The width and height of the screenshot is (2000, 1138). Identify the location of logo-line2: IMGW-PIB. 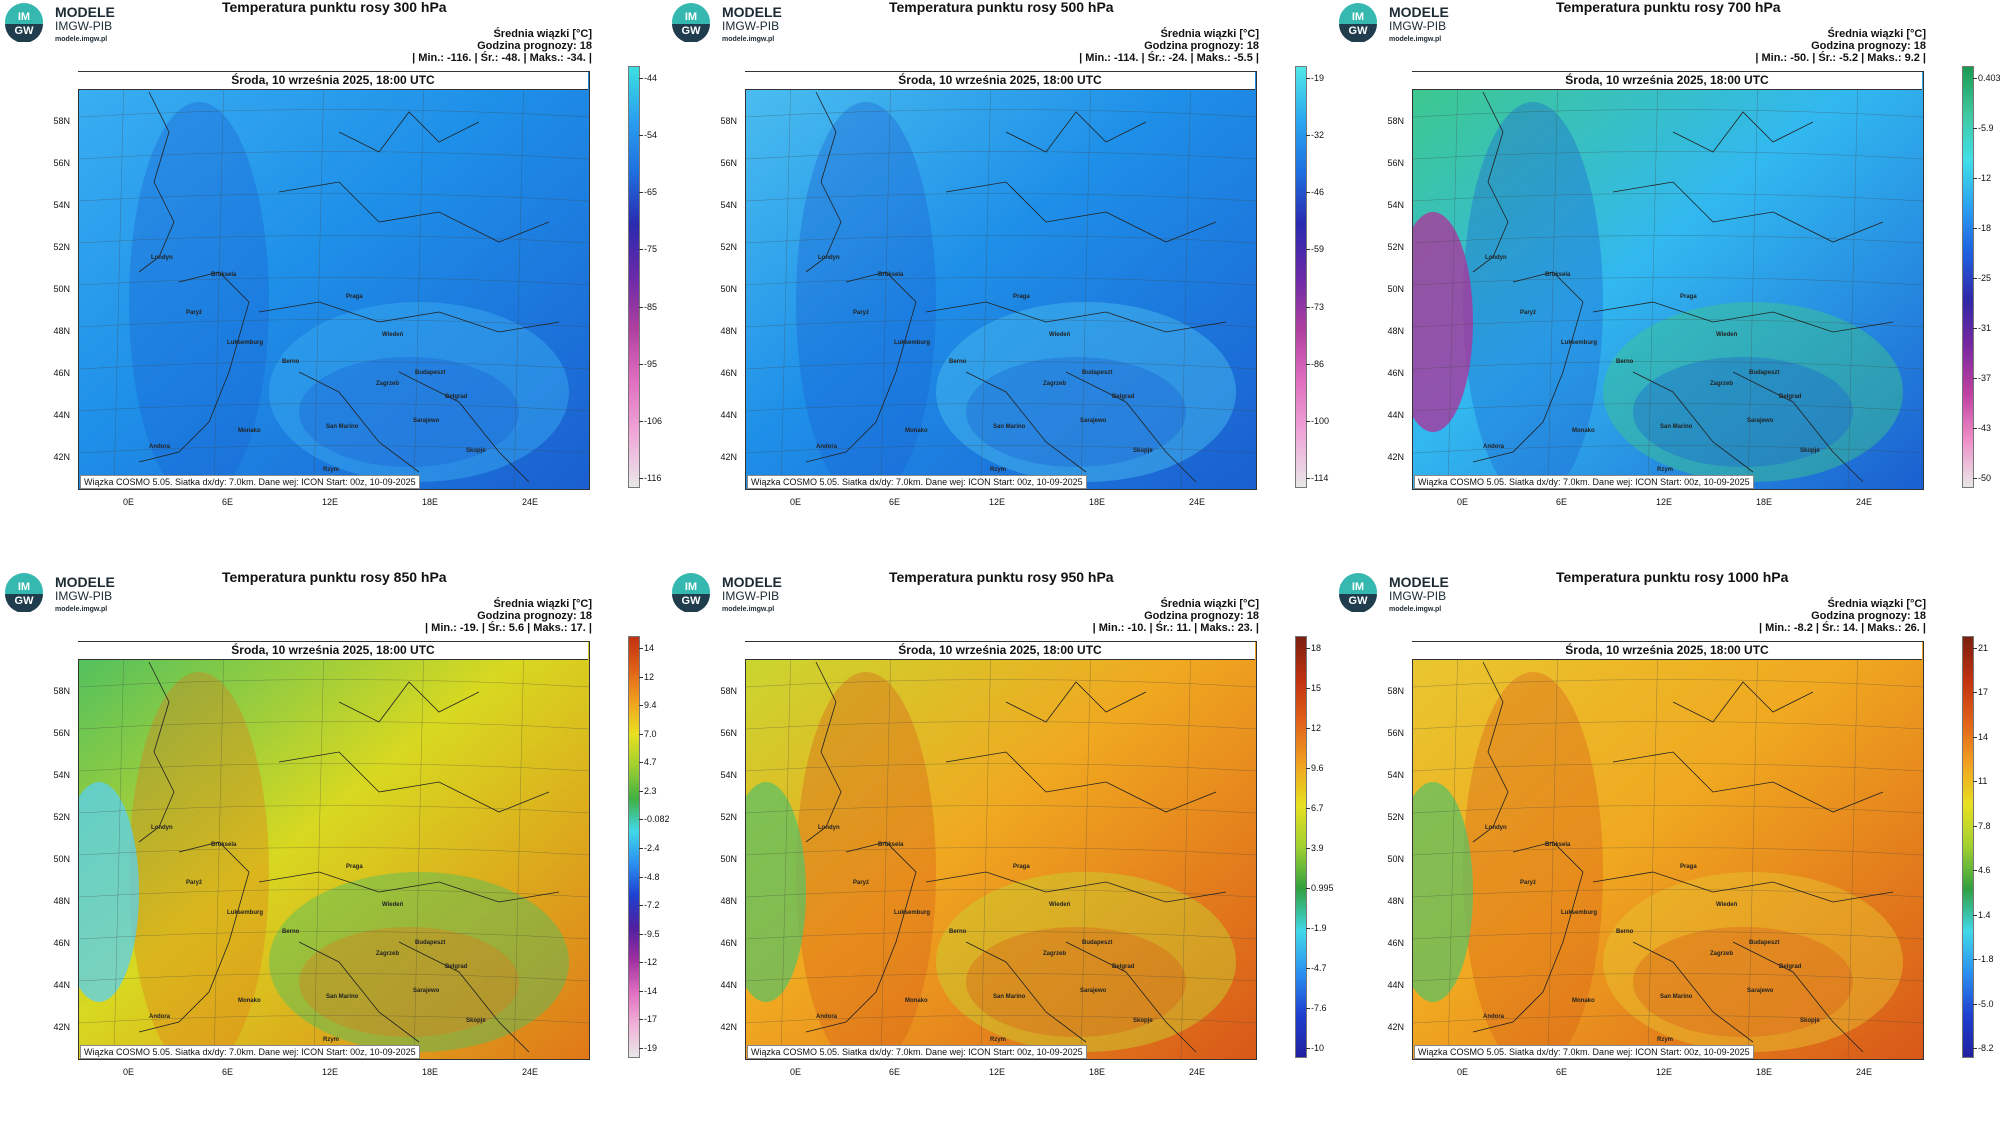
(751, 596).